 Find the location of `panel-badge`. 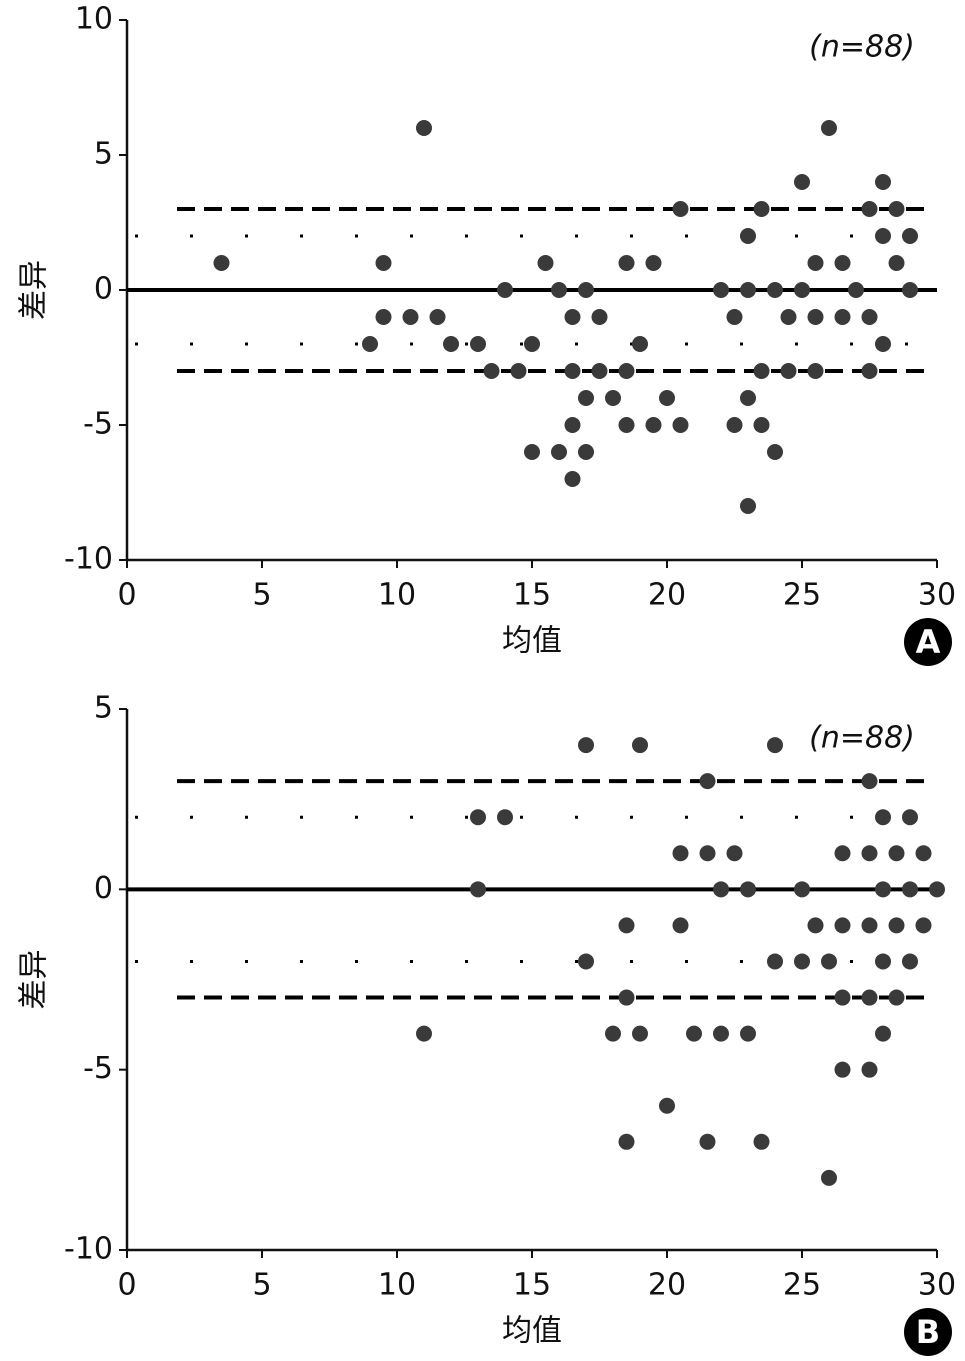

panel-badge is located at coordinates (928, 1332).